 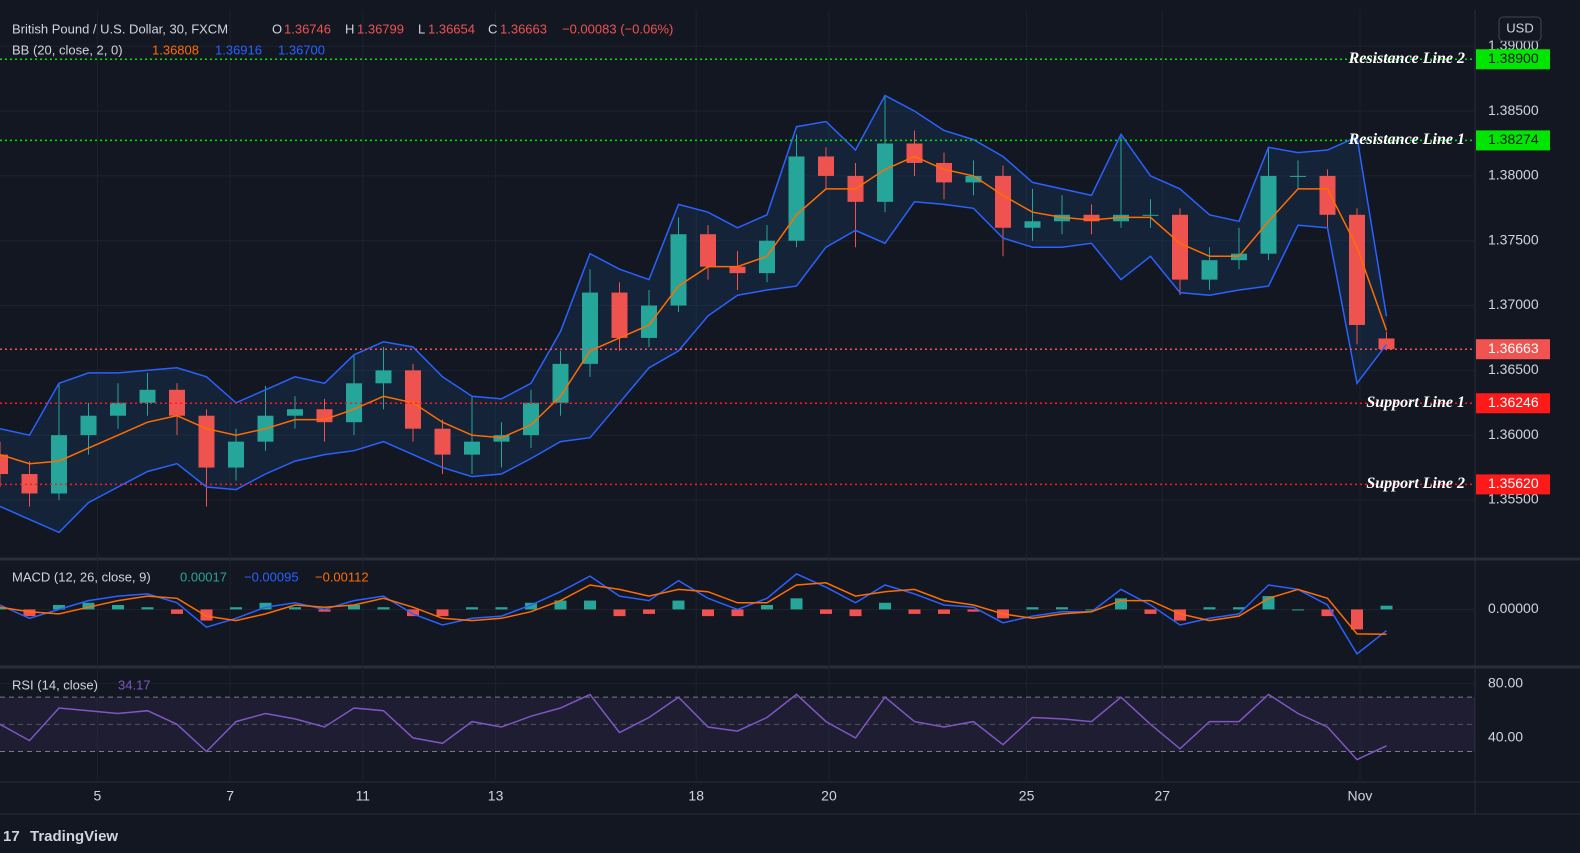 I want to click on x-tick-label: 11, so click(x=363, y=796).